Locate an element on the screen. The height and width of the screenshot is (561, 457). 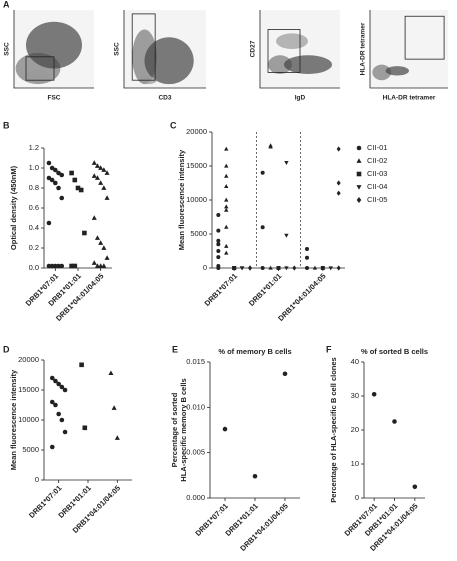
legend-label: CII-04 is located at coordinates (377, 186).